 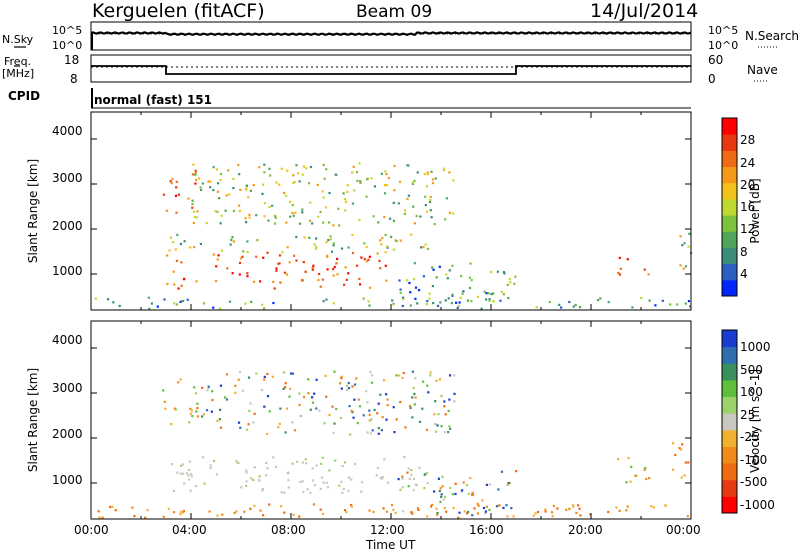 I want to click on velocity-colorbar-tick: -500, so click(x=754, y=482).